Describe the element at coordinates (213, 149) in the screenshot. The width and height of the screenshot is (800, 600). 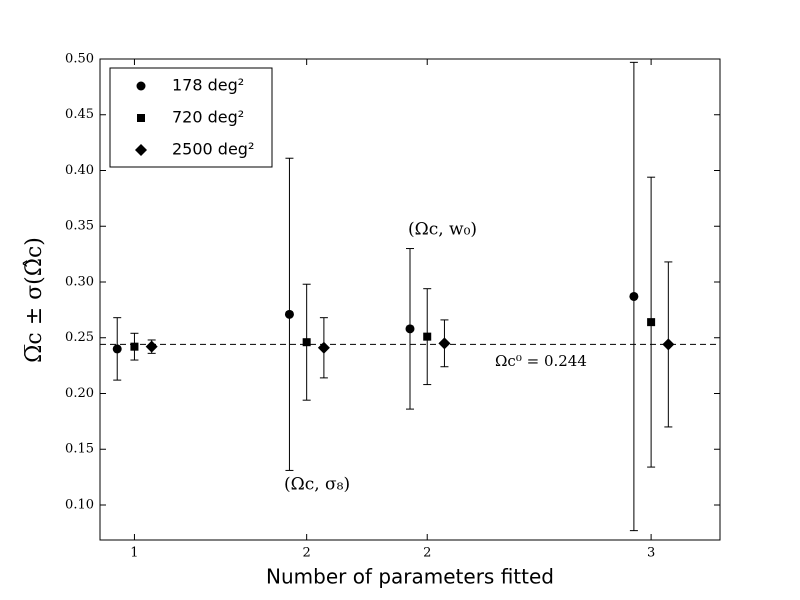
I see `legend-label: 2500 deg²` at that location.